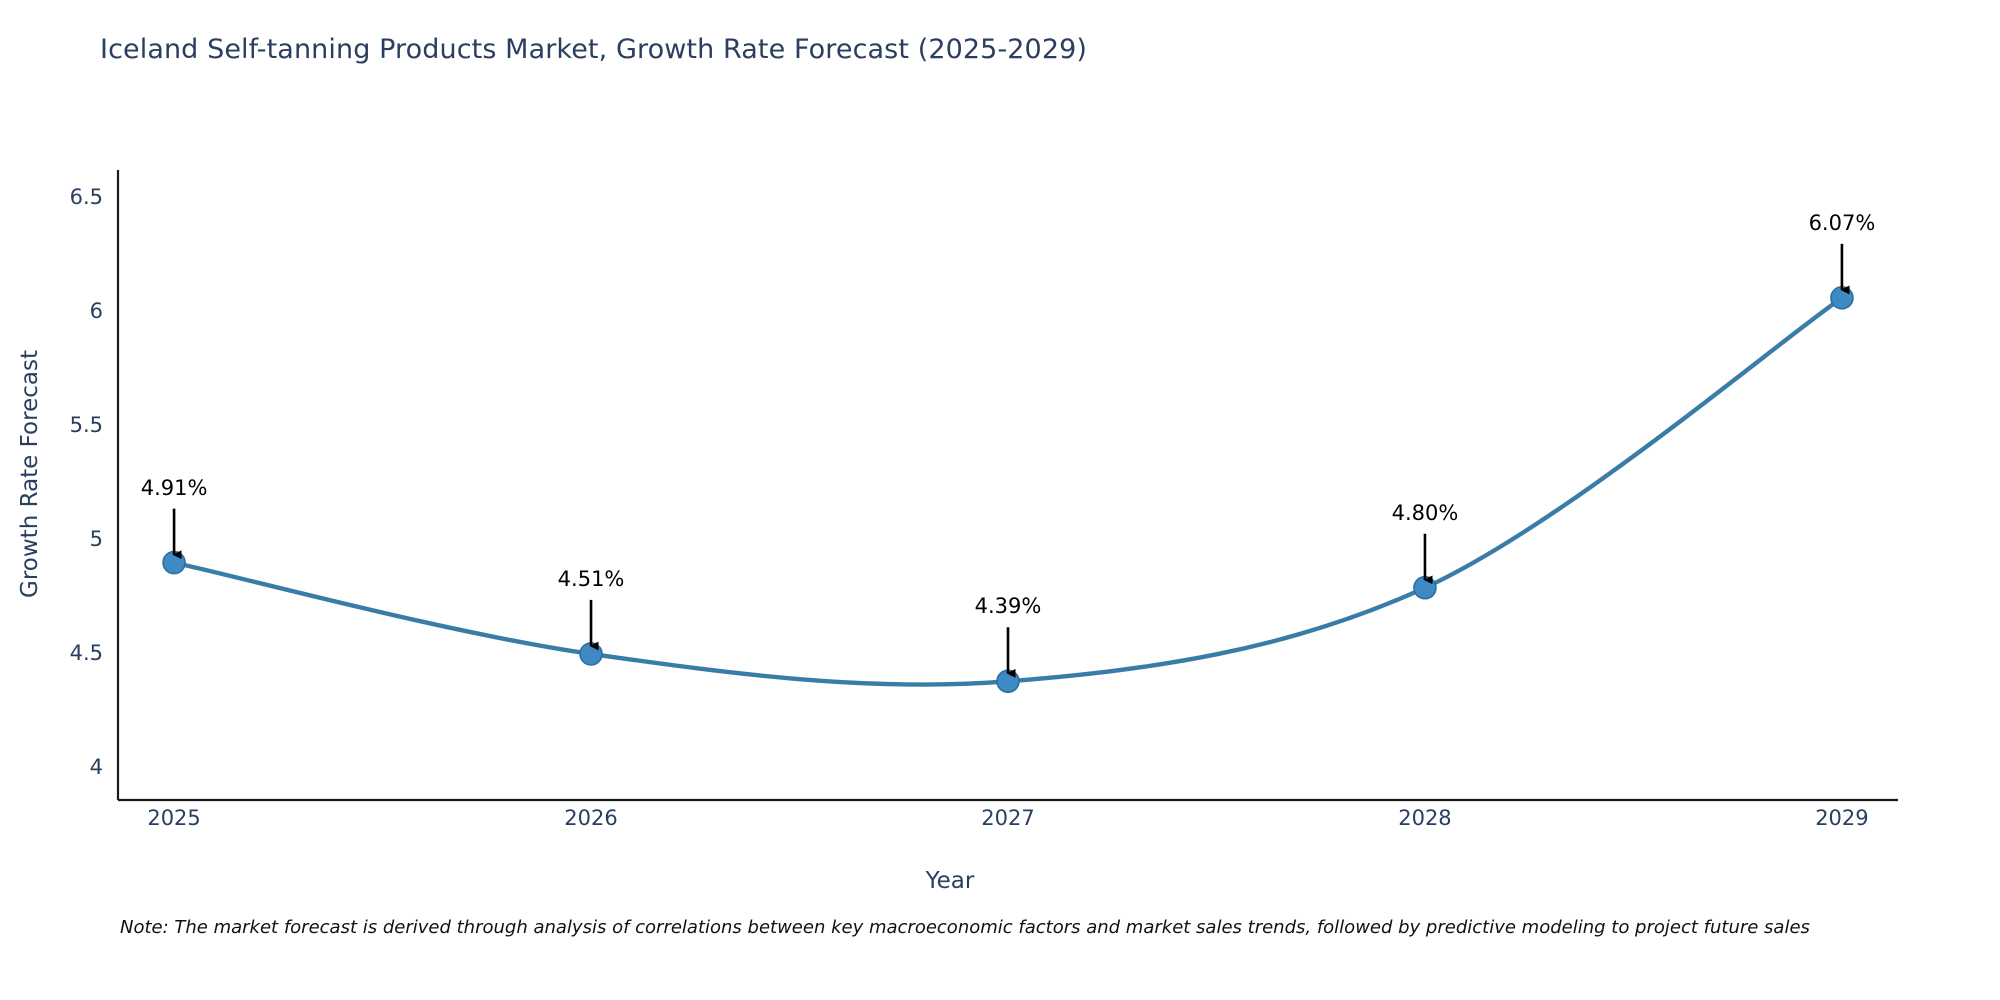  What do you see at coordinates (96, 767) in the screenshot?
I see `y-tick-label-4: 4` at bounding box center [96, 767].